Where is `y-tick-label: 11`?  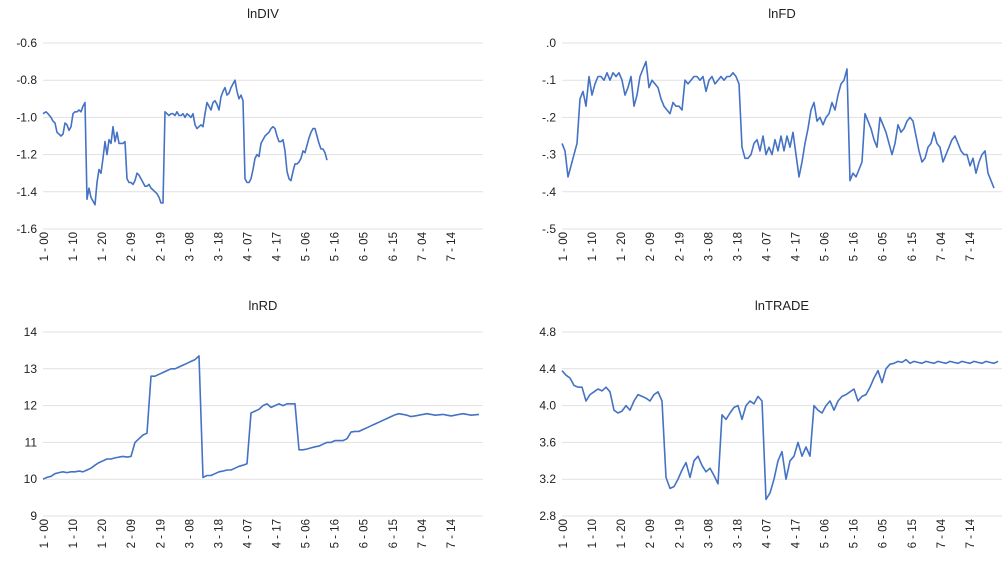 y-tick-label: 11 is located at coordinates (31, 442).